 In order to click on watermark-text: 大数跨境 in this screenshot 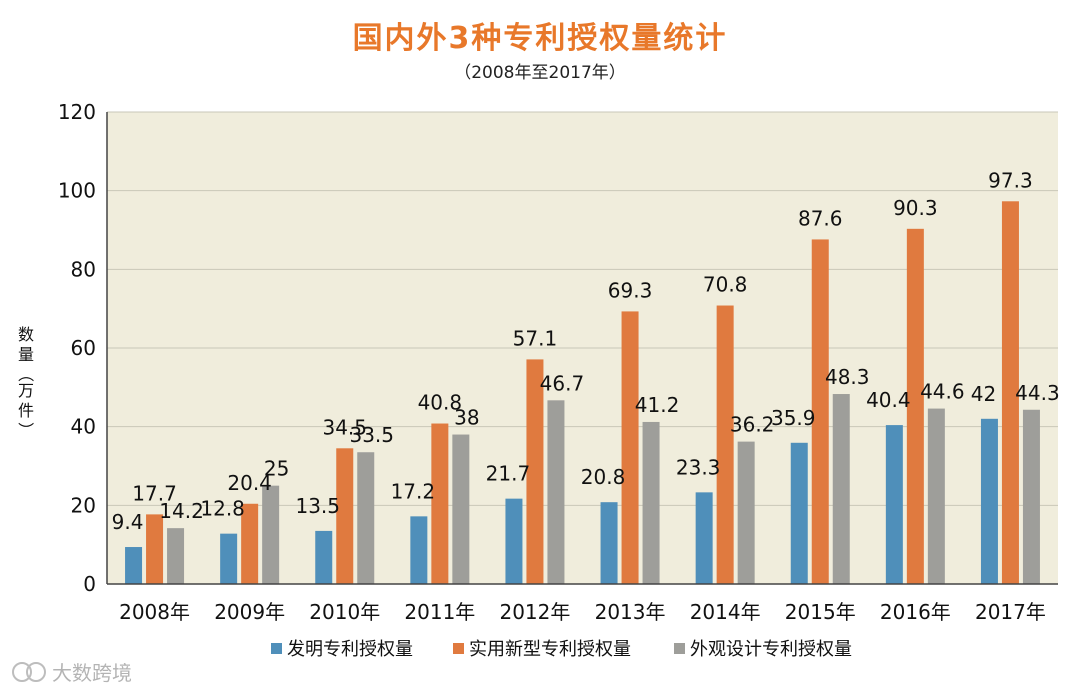, I will do `click(92, 673)`.